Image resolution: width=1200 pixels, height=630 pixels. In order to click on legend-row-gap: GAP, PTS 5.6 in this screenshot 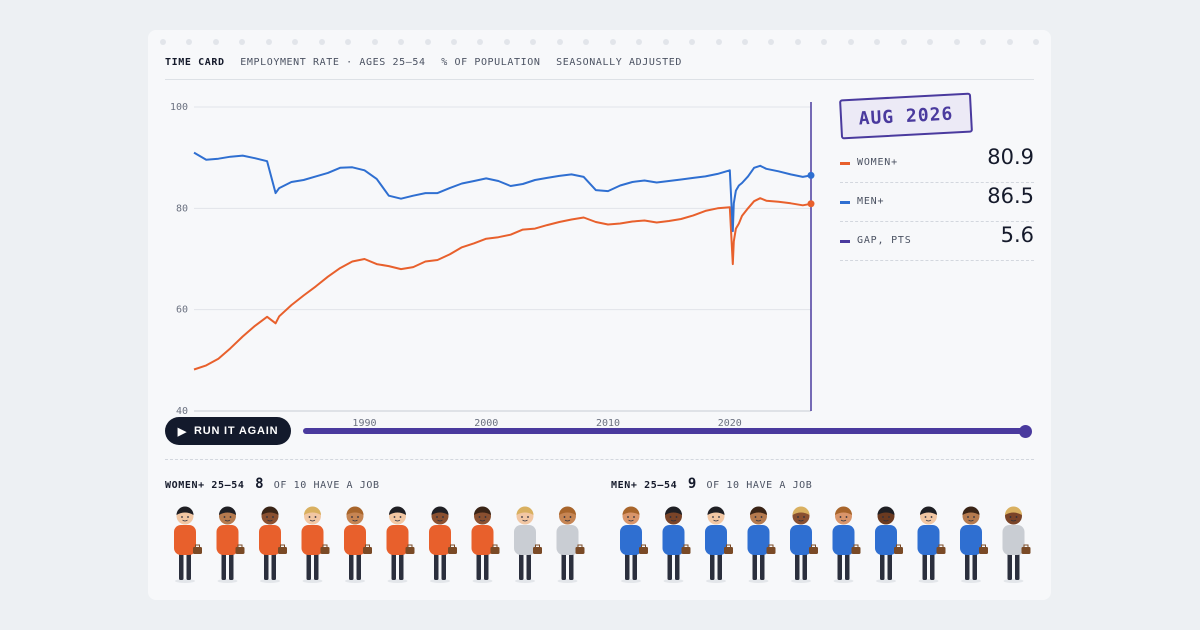, I will do `click(937, 241)`.